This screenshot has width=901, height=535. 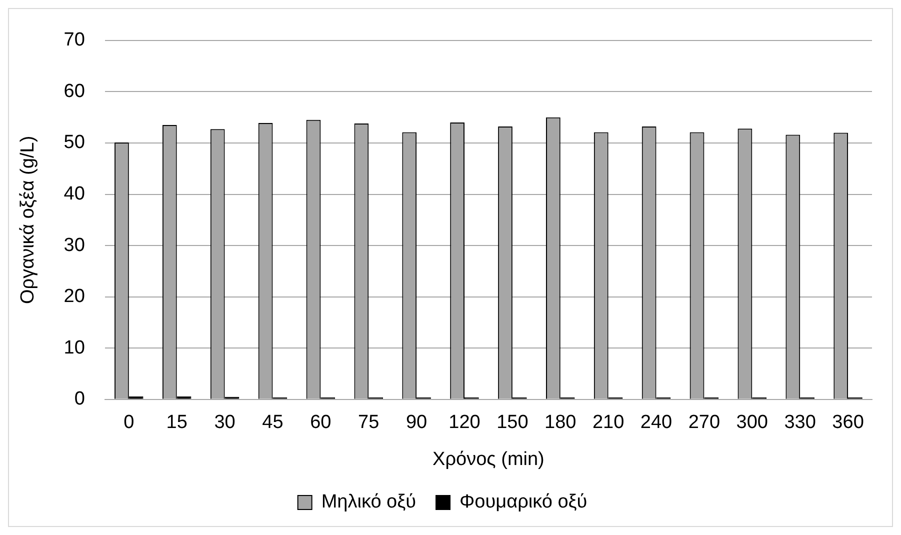 What do you see at coordinates (752, 423) in the screenshot?
I see `x-tick-label: 300` at bounding box center [752, 423].